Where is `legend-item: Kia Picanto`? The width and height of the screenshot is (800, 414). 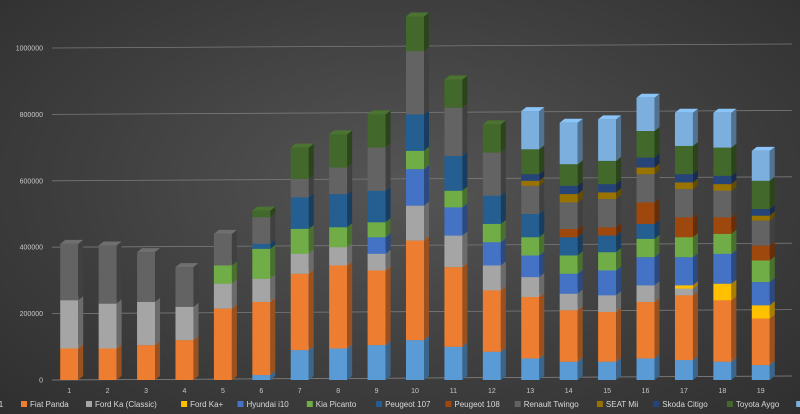
legend-item: Kia Picanto is located at coordinates (331, 404).